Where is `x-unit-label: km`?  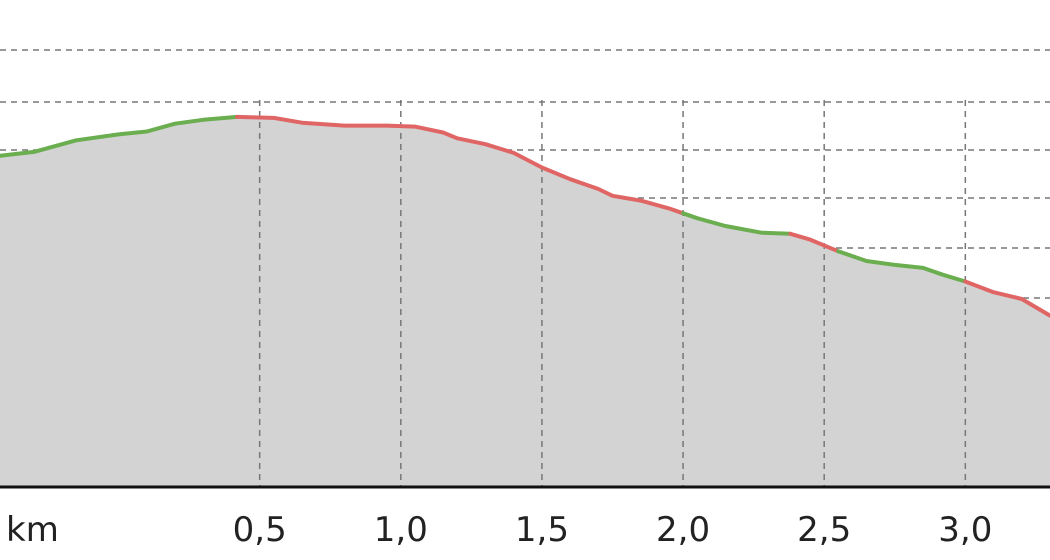
x-unit-label: km is located at coordinates (32, 530).